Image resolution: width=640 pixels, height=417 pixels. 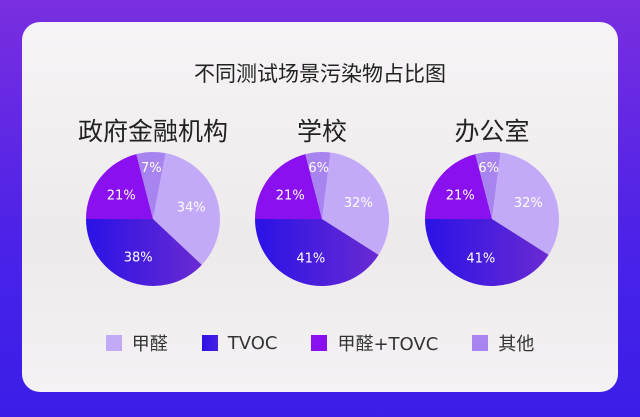 I want to click on legend-item: 其他, so click(x=503, y=343).